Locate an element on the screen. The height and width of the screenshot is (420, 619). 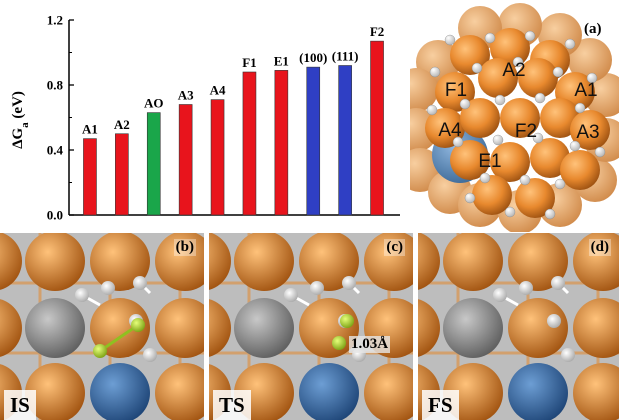
panel-b-tag: (b) is located at coordinates (184, 247).